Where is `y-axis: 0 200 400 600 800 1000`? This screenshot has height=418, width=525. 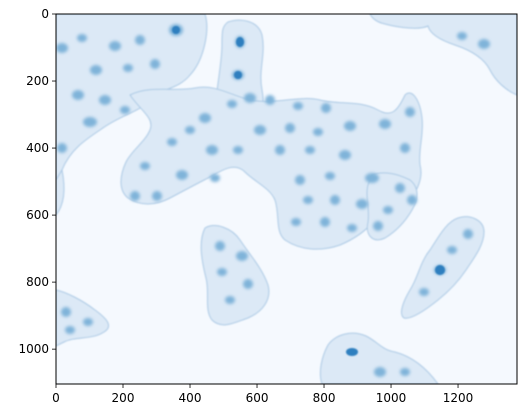 y-axis: 0 200 400 600 800 1000 is located at coordinates (37, 181).